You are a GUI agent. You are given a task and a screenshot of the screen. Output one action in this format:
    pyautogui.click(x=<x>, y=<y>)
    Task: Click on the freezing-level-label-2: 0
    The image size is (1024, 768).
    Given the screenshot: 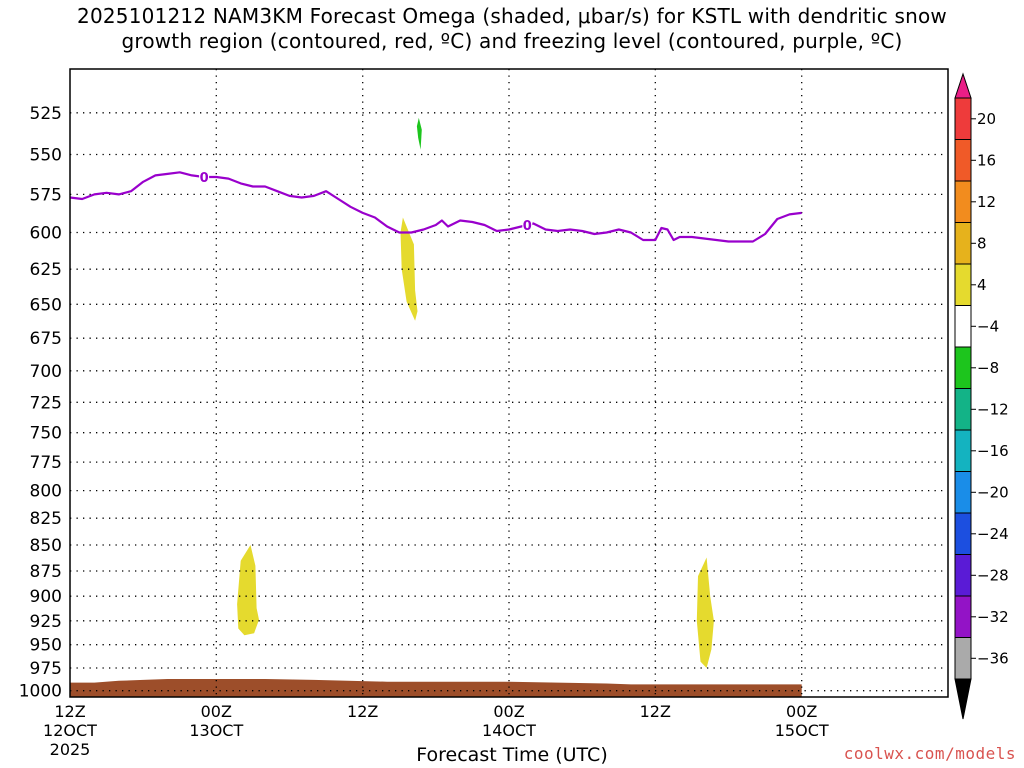 What is the action you would take?
    pyautogui.click(x=527, y=226)
    